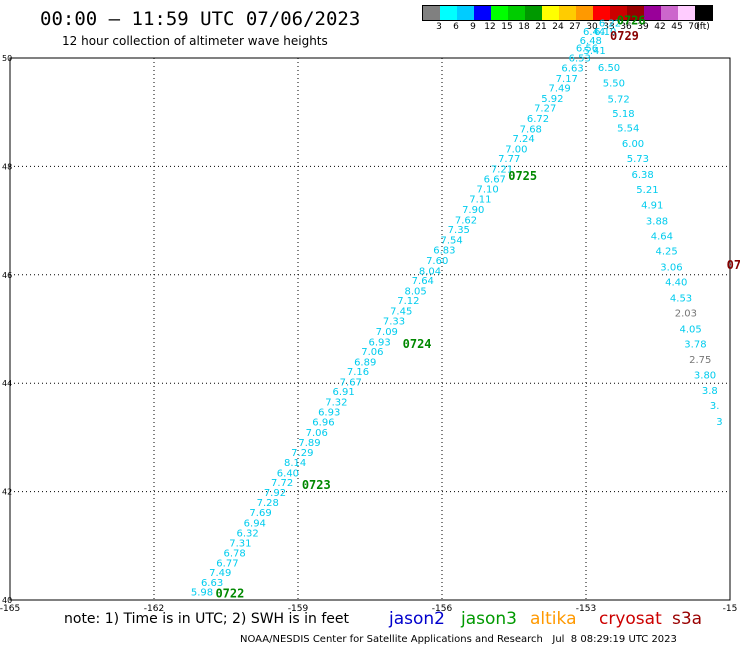  Describe the element at coordinates (202, 593) in the screenshot. I see `wave-height-point: 5.98` at that location.